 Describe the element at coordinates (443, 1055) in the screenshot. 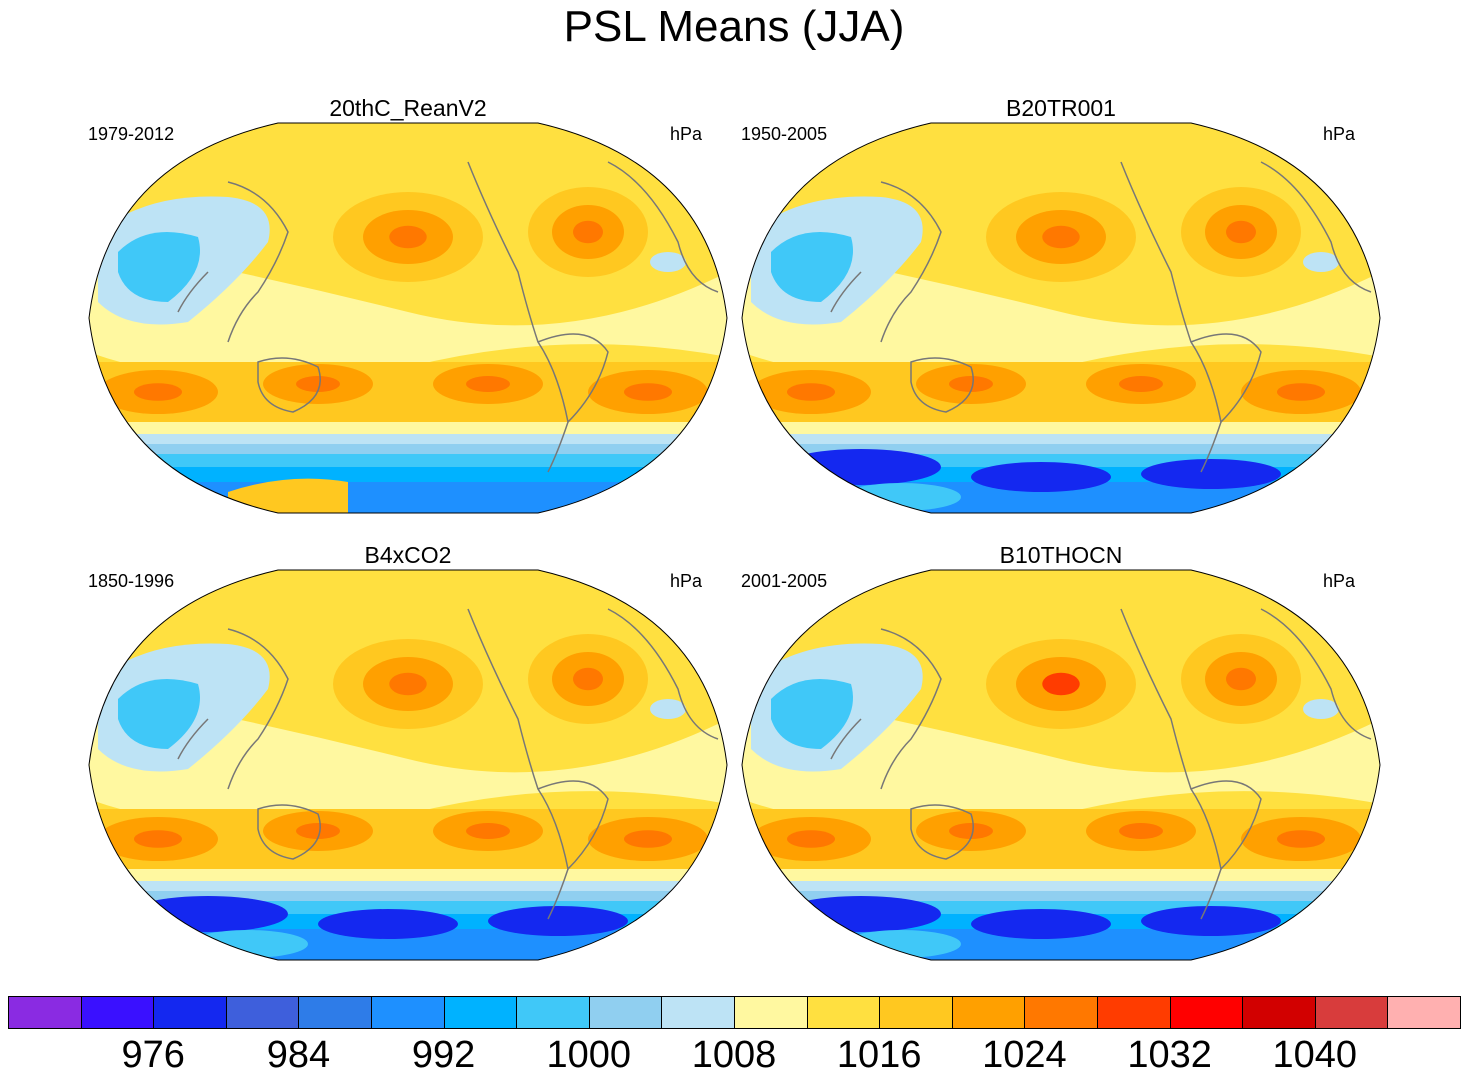

I see `colorbar-tick-label: 992` at that location.